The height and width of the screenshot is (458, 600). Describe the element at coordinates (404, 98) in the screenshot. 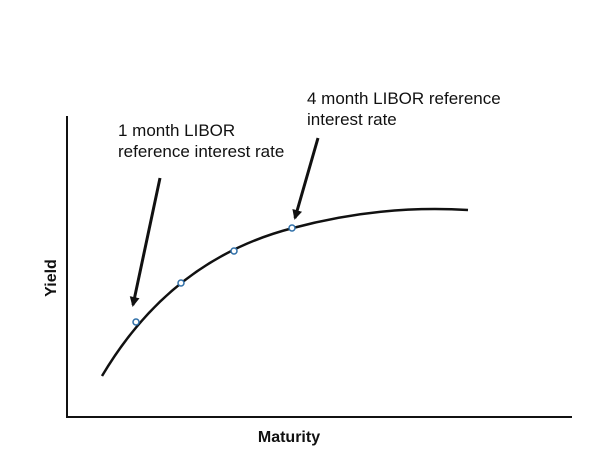

I see `annotation-4-line-1: 4 month LIBOR reference` at that location.